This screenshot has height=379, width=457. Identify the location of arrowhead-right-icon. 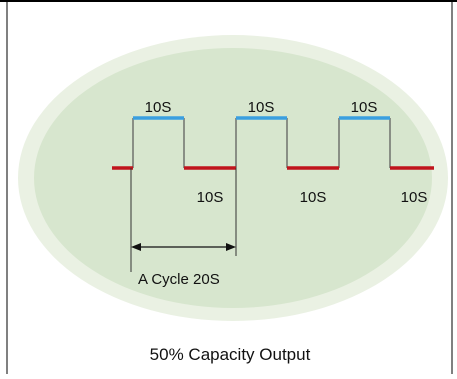
(231, 247).